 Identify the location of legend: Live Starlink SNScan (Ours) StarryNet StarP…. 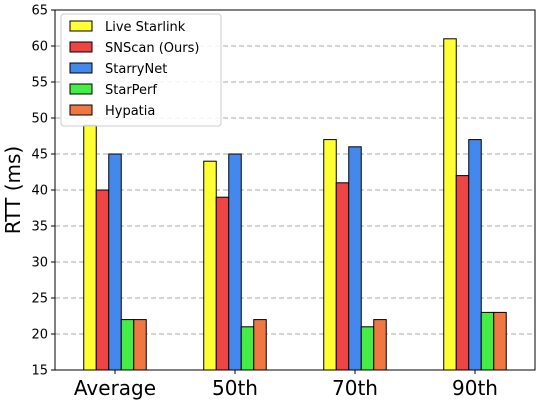
(141, 70).